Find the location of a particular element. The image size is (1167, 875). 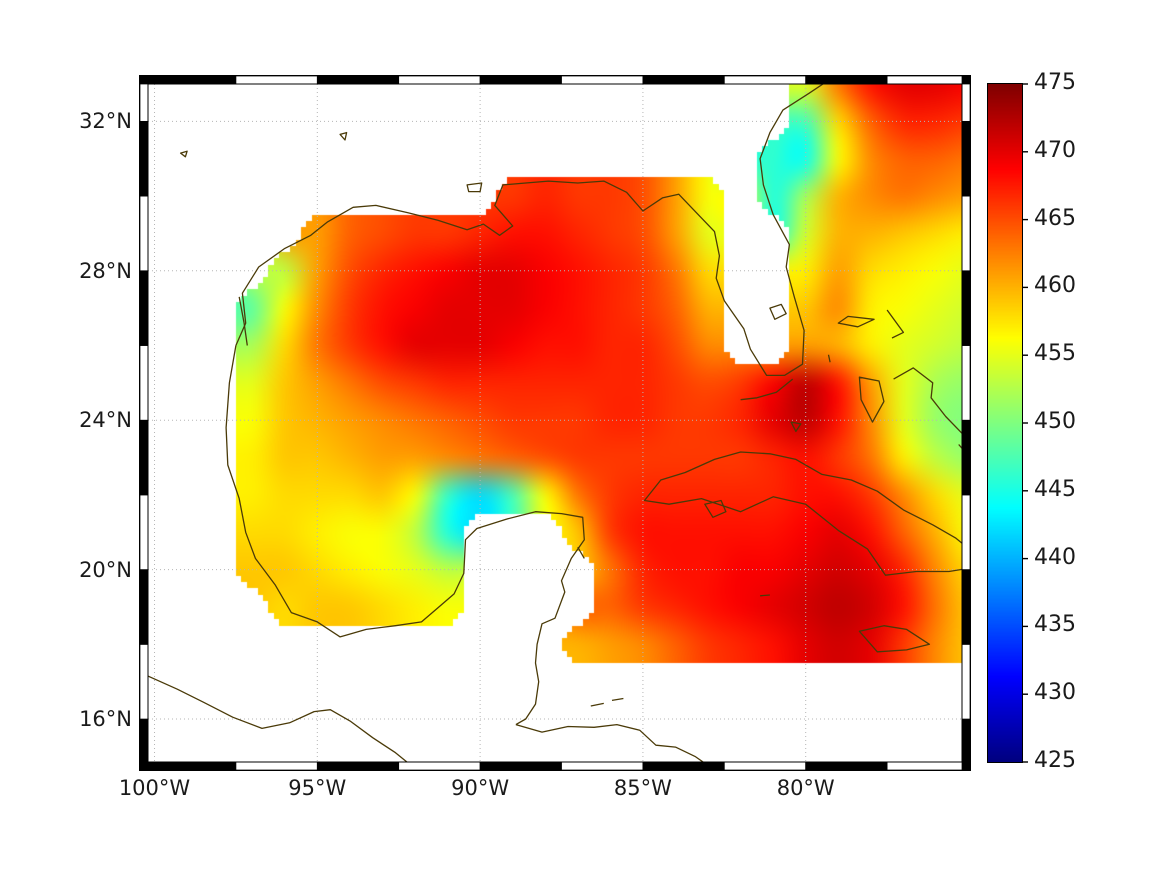

coastline-haiti-northwest is located at coordinates (967, 576).